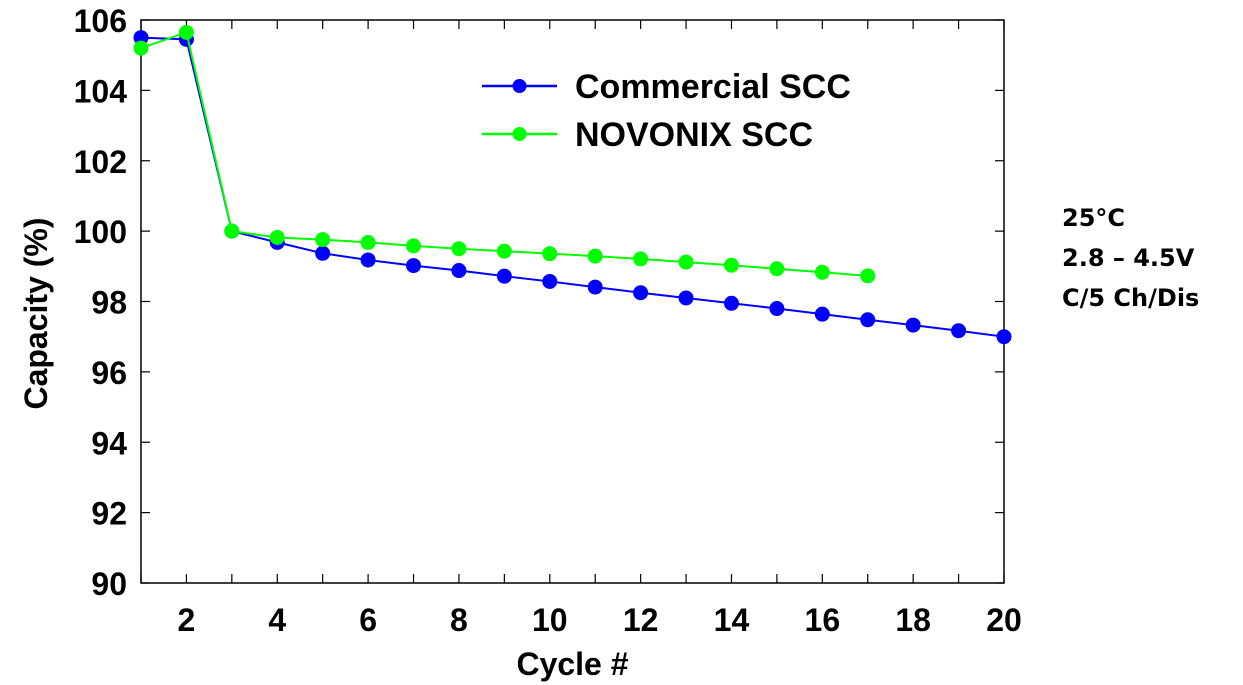 This screenshot has height=685, width=1243. Describe the element at coordinates (109, 514) in the screenshot. I see `y-tick-label: 92` at that location.